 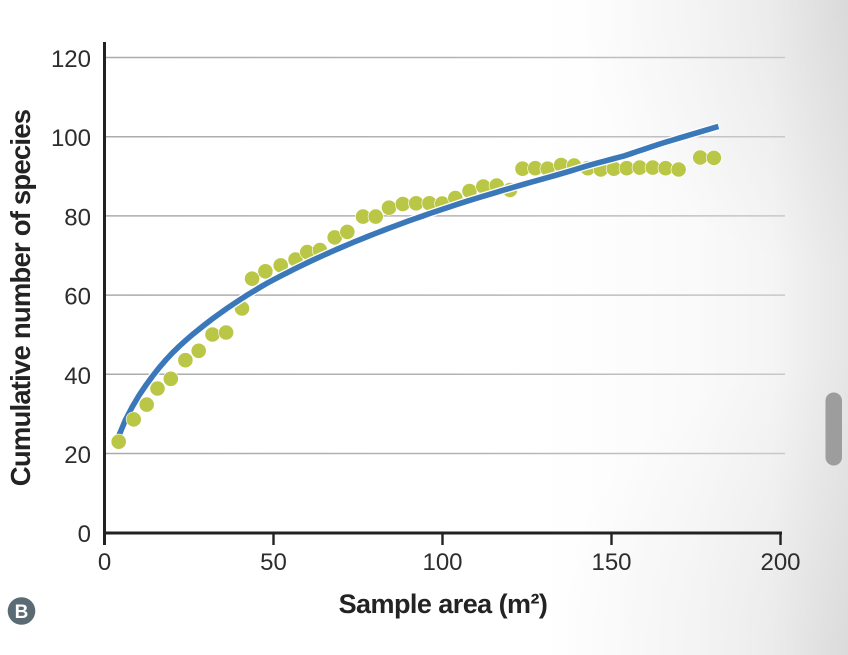 What do you see at coordinates (77, 455) in the screenshot?
I see `svg-text: 20` at bounding box center [77, 455].